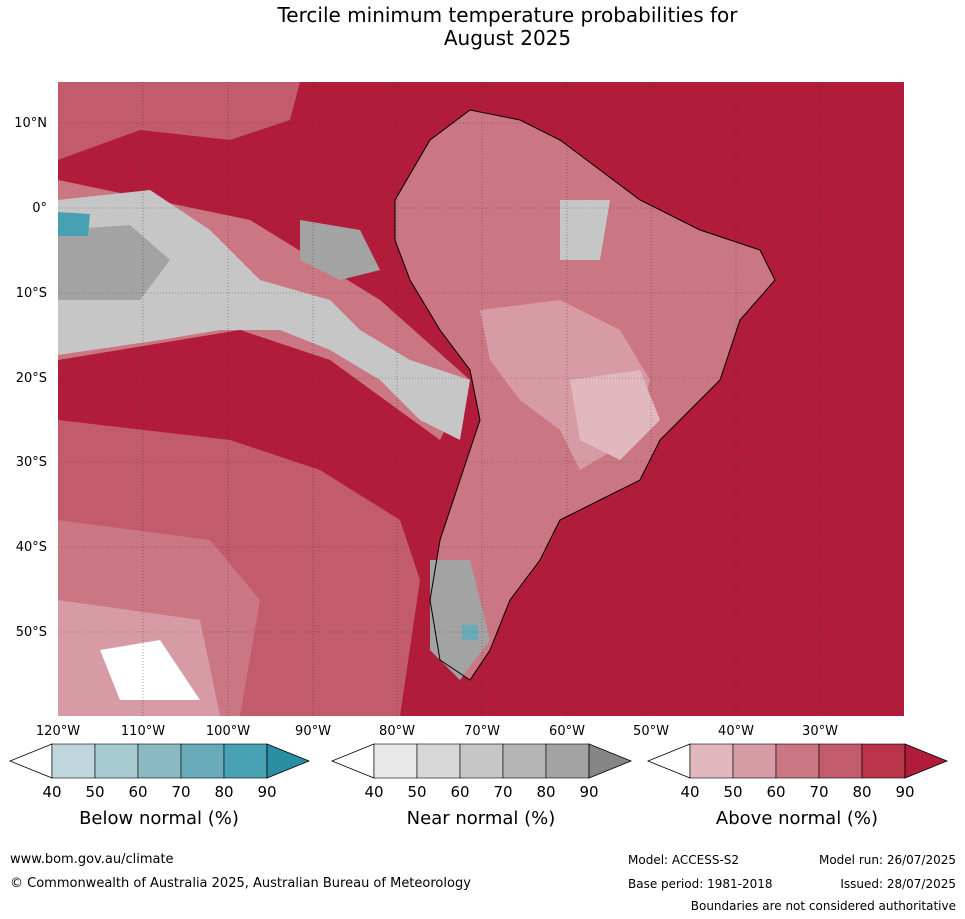 The height and width of the screenshot is (919, 965). Describe the element at coordinates (31, 462) in the screenshot. I see `lat-label-30s: 30°S` at that location.